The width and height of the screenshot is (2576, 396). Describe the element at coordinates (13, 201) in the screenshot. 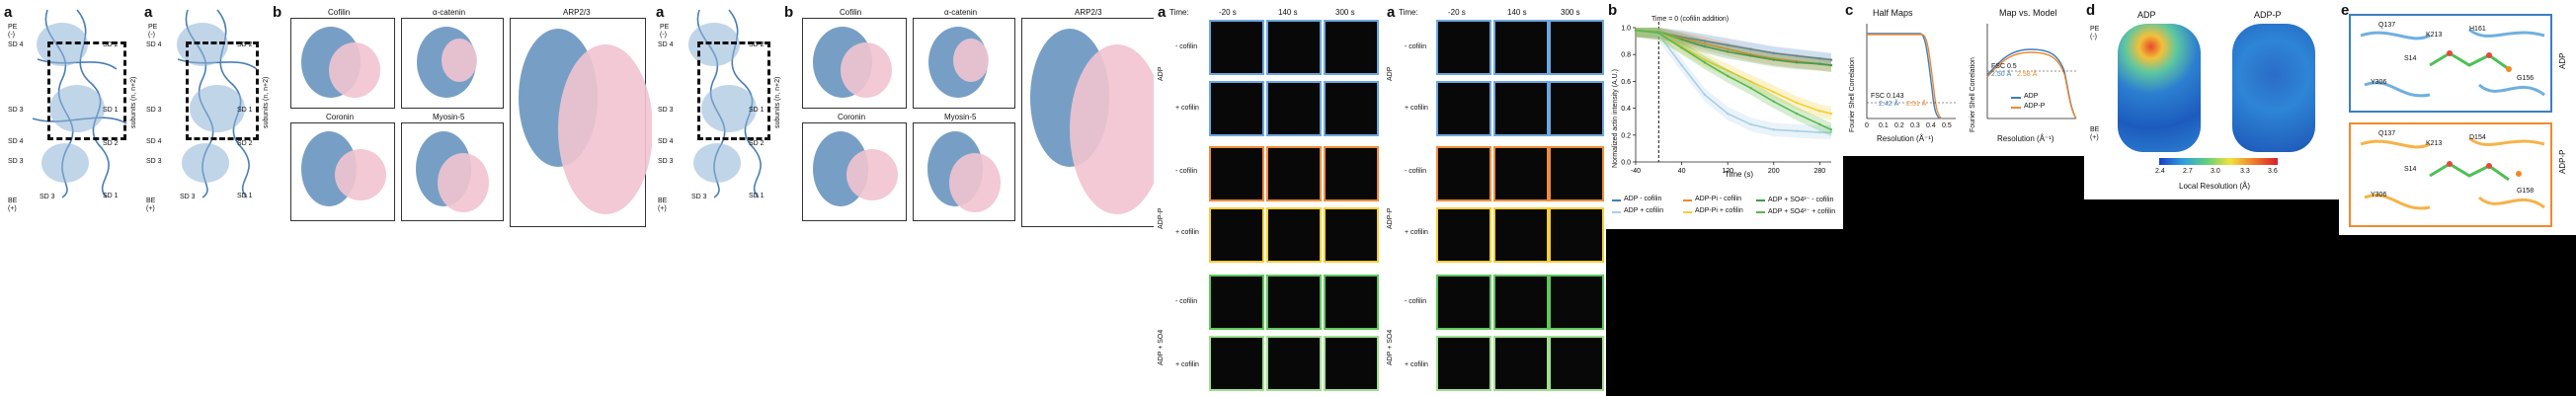

I see `be-label: BE` at that location.